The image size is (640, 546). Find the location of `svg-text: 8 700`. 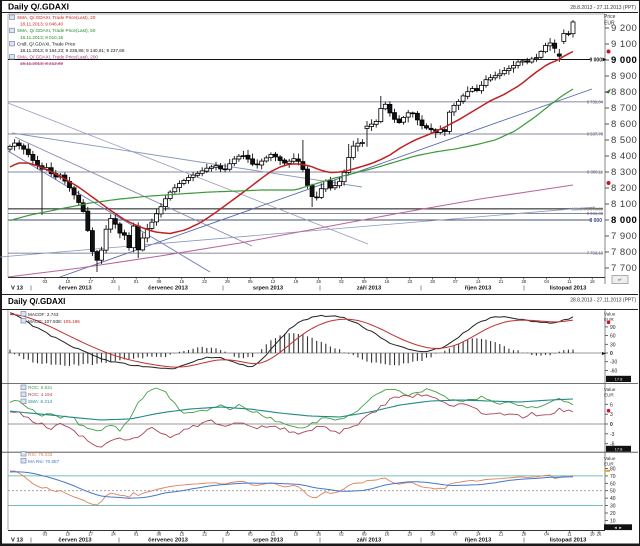

svg-text: 8 700 is located at coordinates (624, 108).